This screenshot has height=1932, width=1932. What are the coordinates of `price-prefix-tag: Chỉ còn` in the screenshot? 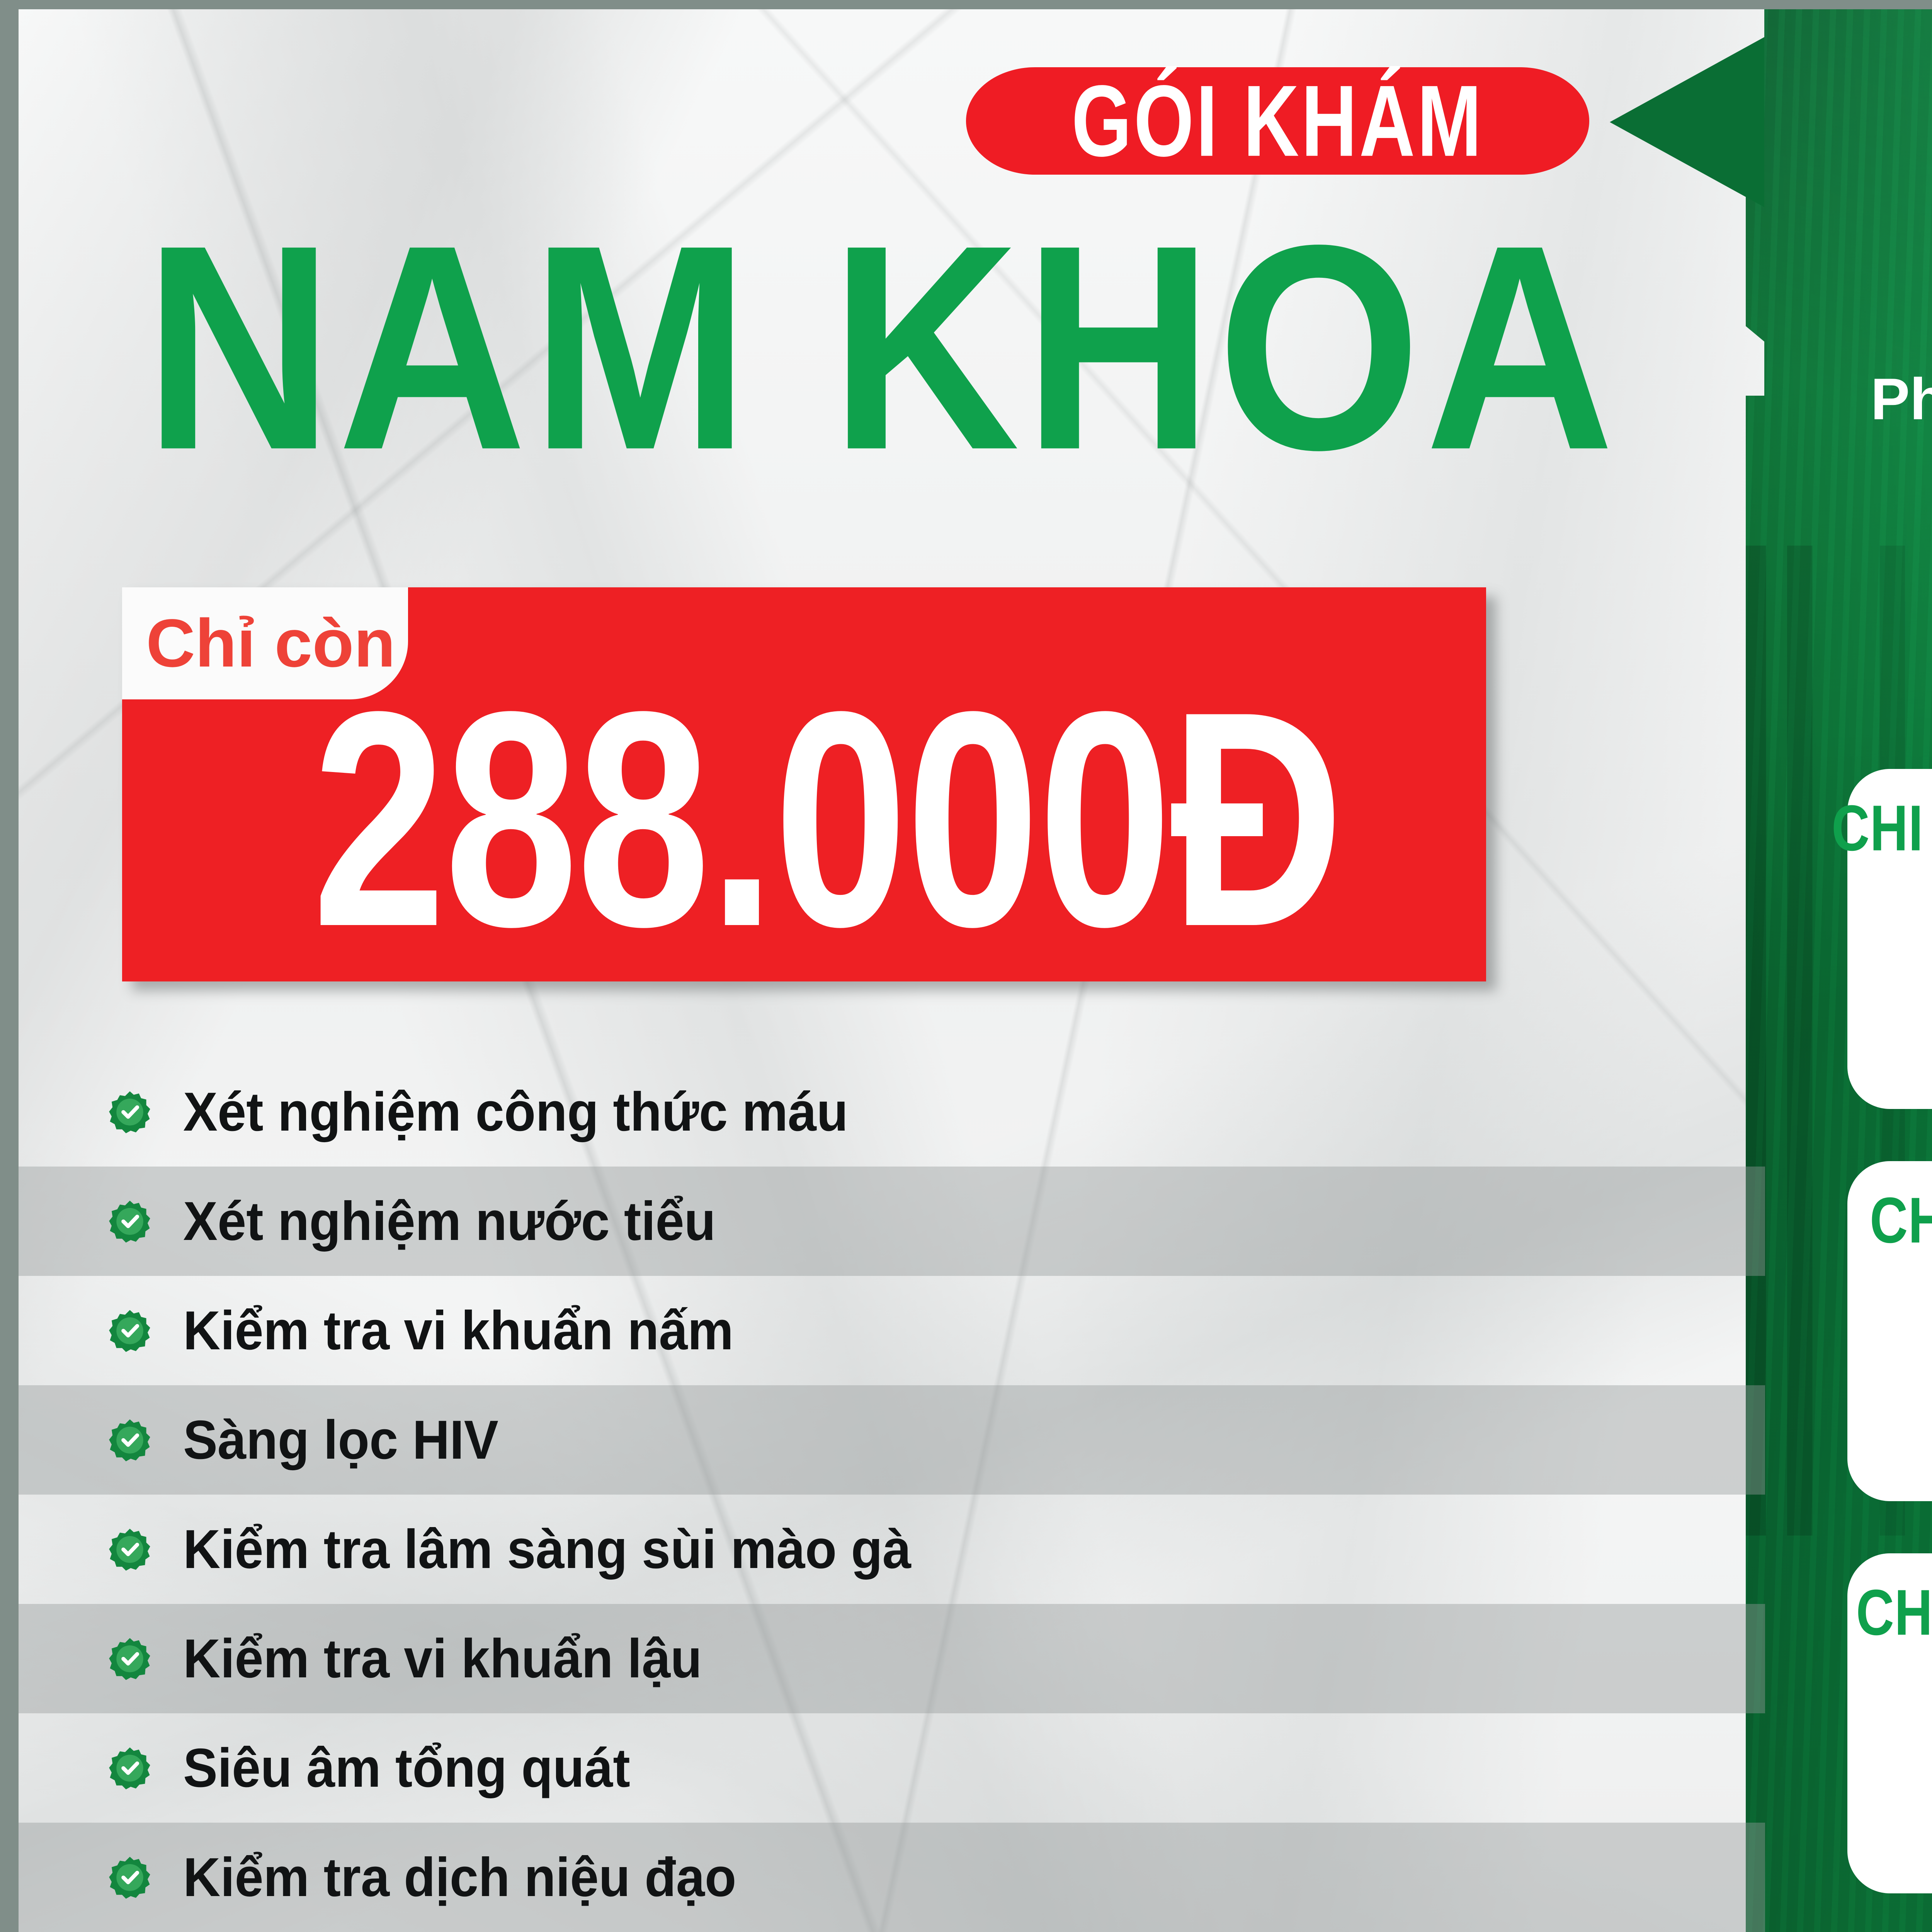 It's located at (265, 643).